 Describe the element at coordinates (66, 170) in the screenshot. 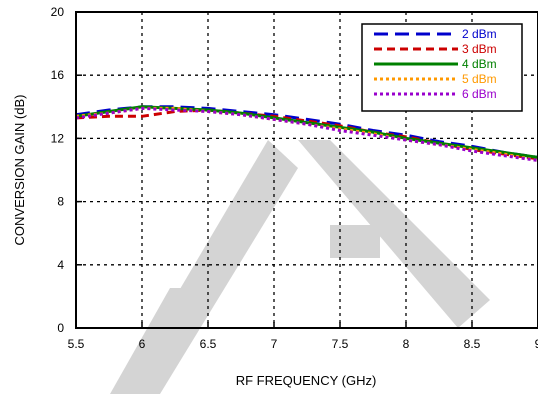

I see `y-axis-ticks: 0 4 8 12 16 20` at that location.